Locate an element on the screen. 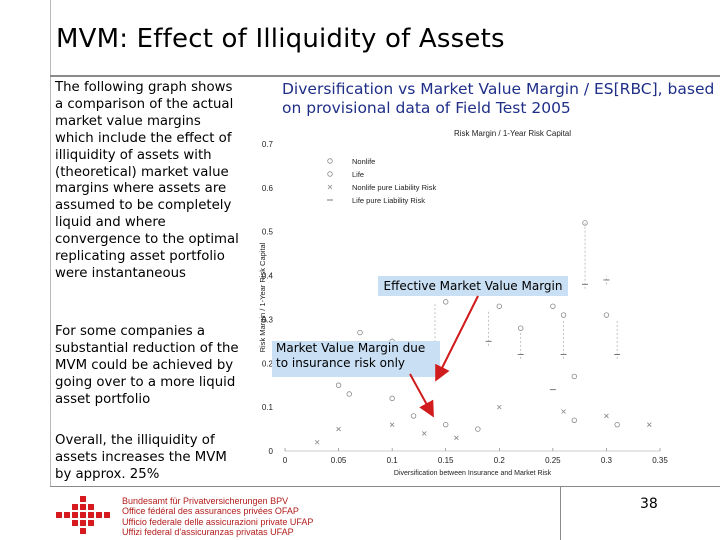  y-tick-label: 0.1 is located at coordinates (268, 407).